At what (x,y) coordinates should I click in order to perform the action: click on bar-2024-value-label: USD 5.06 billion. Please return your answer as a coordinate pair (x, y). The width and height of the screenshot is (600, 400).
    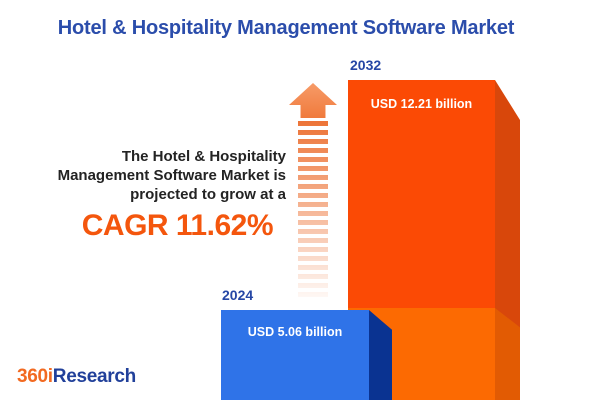
    Looking at the image, I should click on (295, 332).